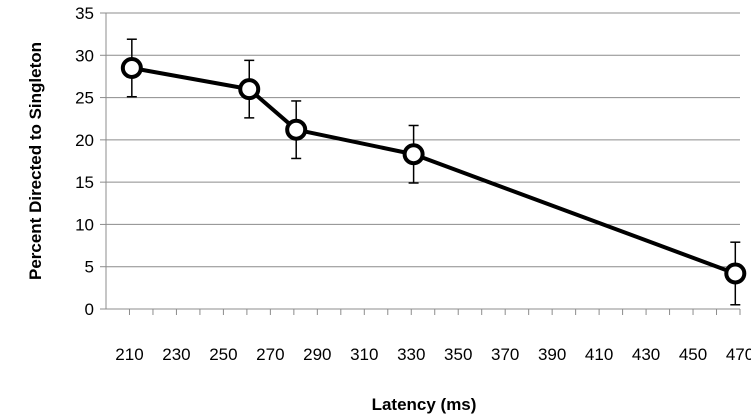 This screenshot has width=751, height=418. I want to click on y-tick-label: 0, so click(89, 309).